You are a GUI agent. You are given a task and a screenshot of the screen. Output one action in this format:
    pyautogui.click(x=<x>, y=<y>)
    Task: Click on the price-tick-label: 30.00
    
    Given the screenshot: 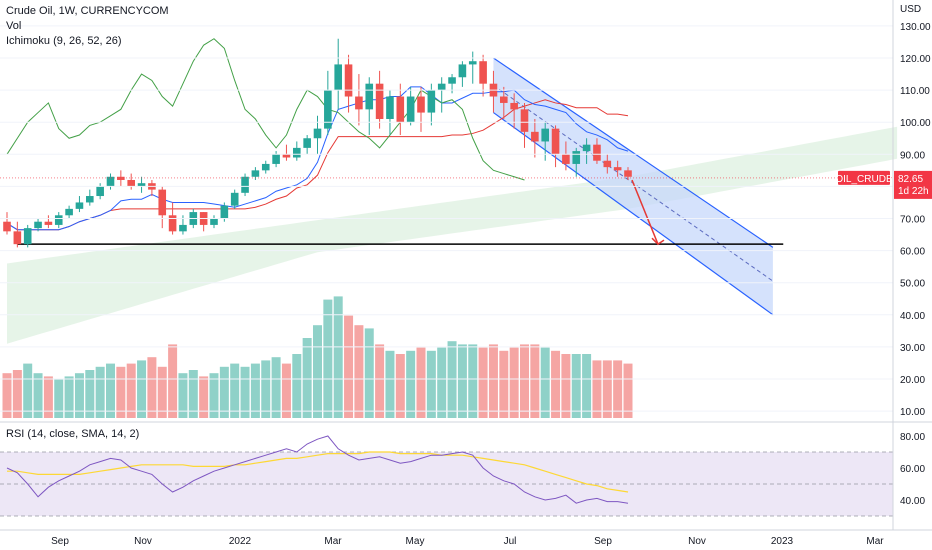 What is the action you would take?
    pyautogui.click(x=912, y=348)
    